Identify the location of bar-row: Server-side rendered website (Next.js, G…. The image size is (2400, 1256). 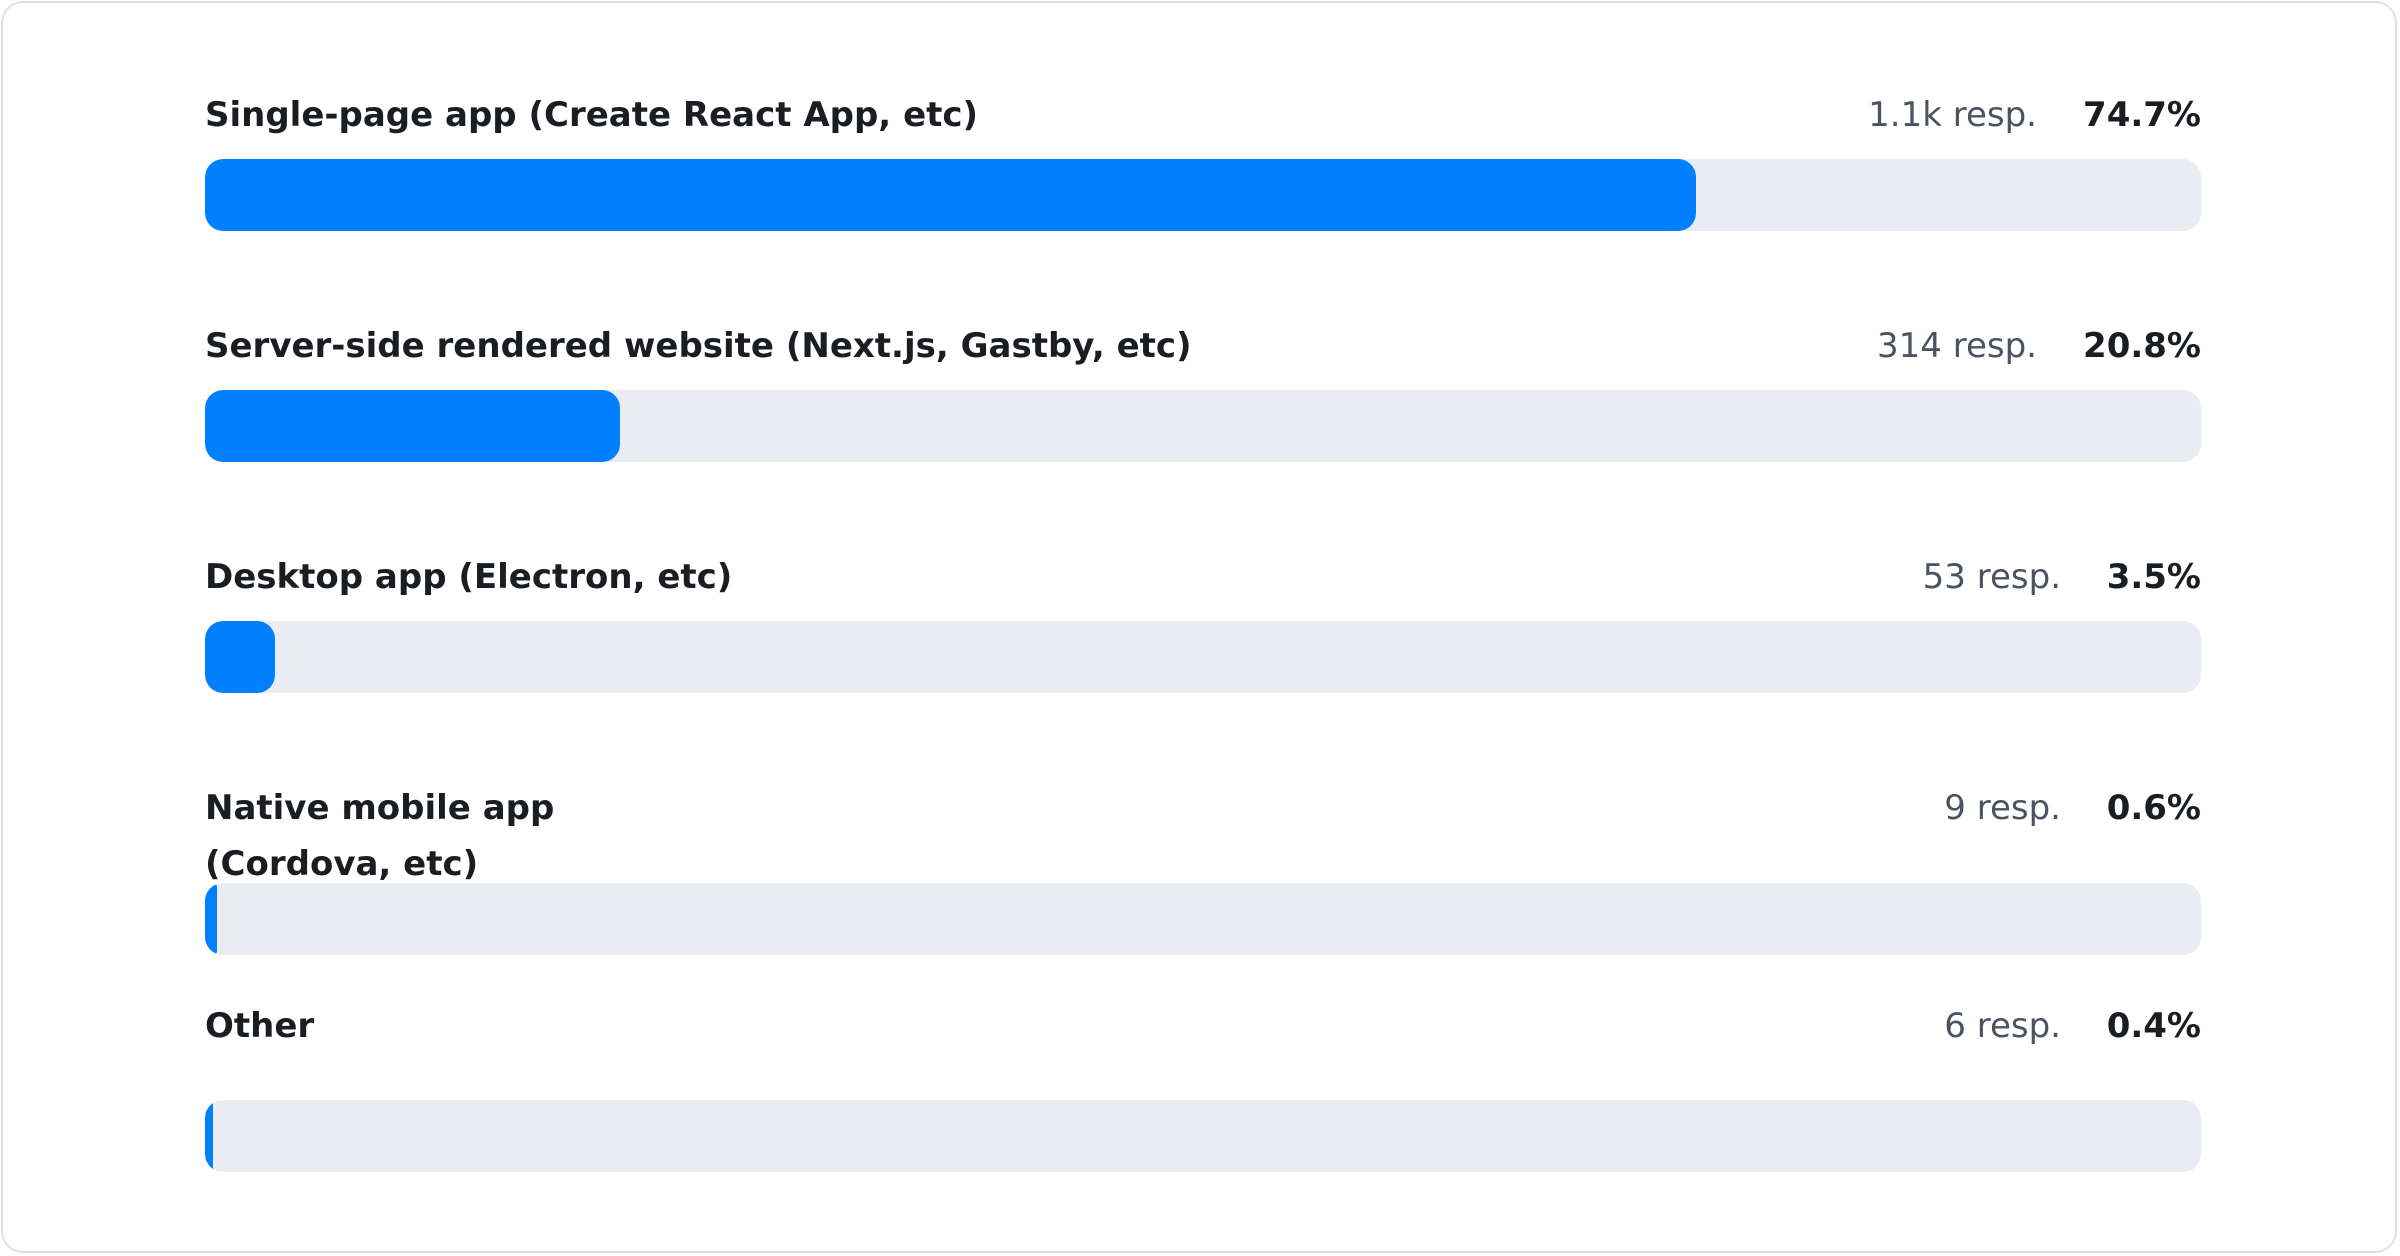
(1203, 418).